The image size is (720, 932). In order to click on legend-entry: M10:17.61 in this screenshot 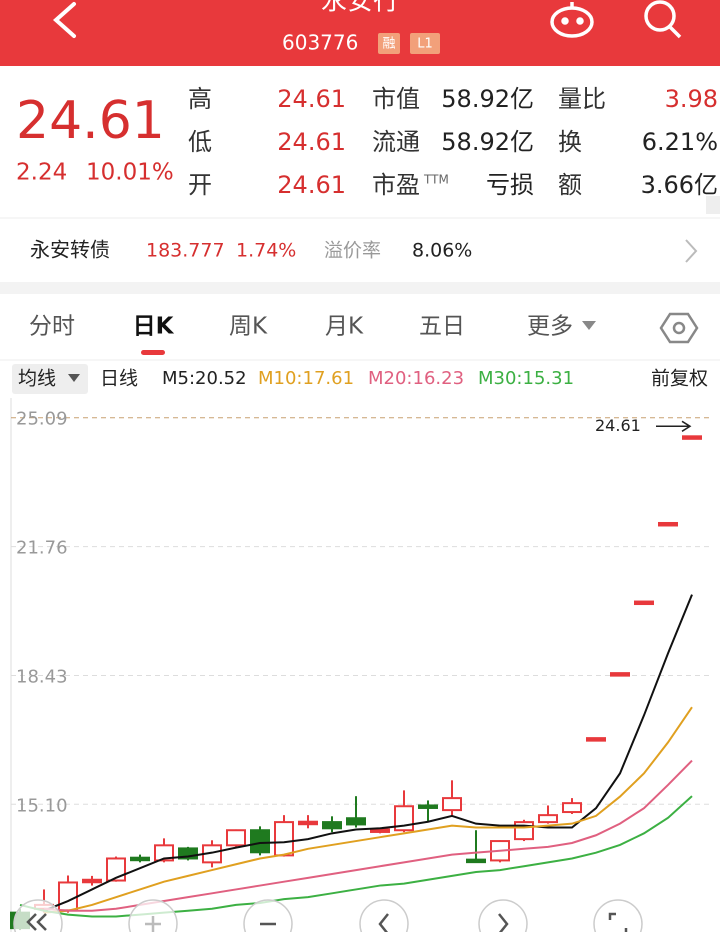, I will do `click(306, 378)`.